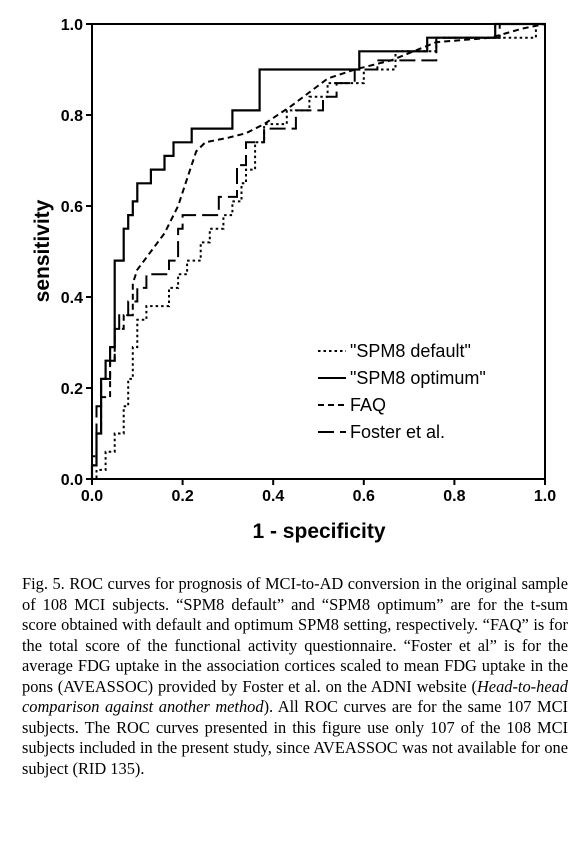  What do you see at coordinates (397, 432) in the screenshot?
I see `legend-label-4: Foster et al.` at bounding box center [397, 432].